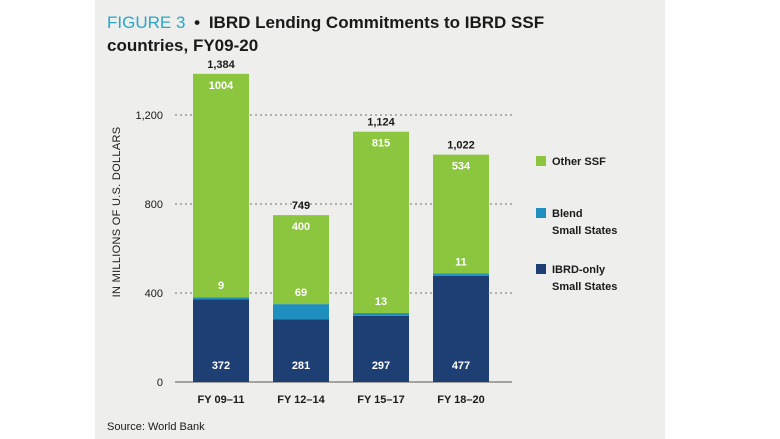  Describe the element at coordinates (579, 162) in the screenshot. I see `legend-label: Other SSF` at that location.